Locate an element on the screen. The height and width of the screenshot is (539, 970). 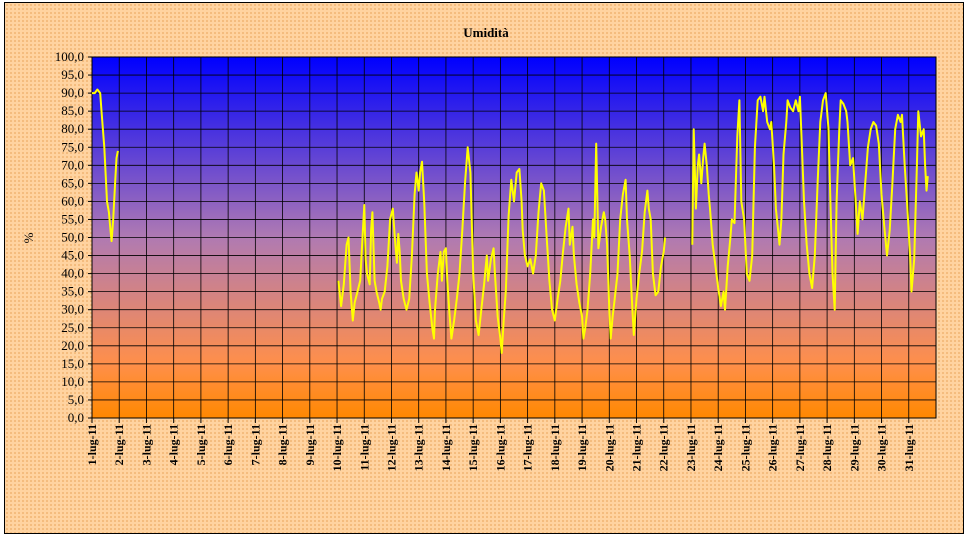
x-tick-label: 20-lug-11 is located at coordinates (609, 447).